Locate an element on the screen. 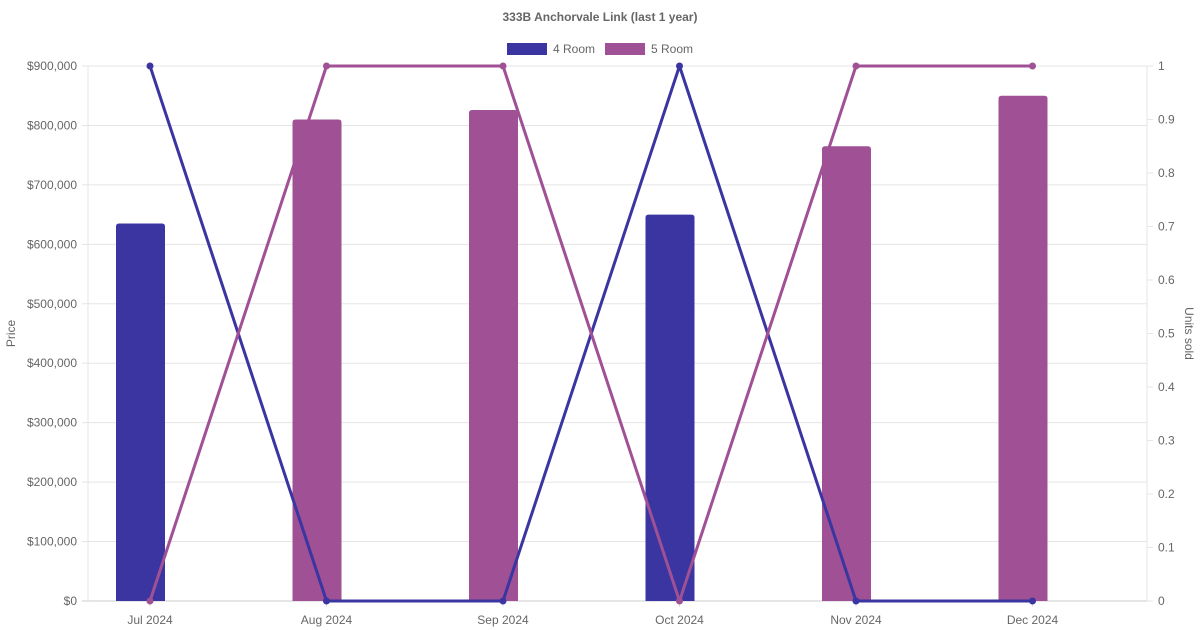 The image size is (1200, 630). legend-label-4-room: 4 Room is located at coordinates (573, 49).